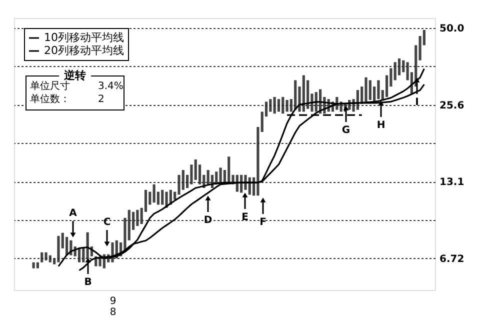  Describe the element at coordinates (101, 99) in the screenshot. I see `annotation: 2` at that location.